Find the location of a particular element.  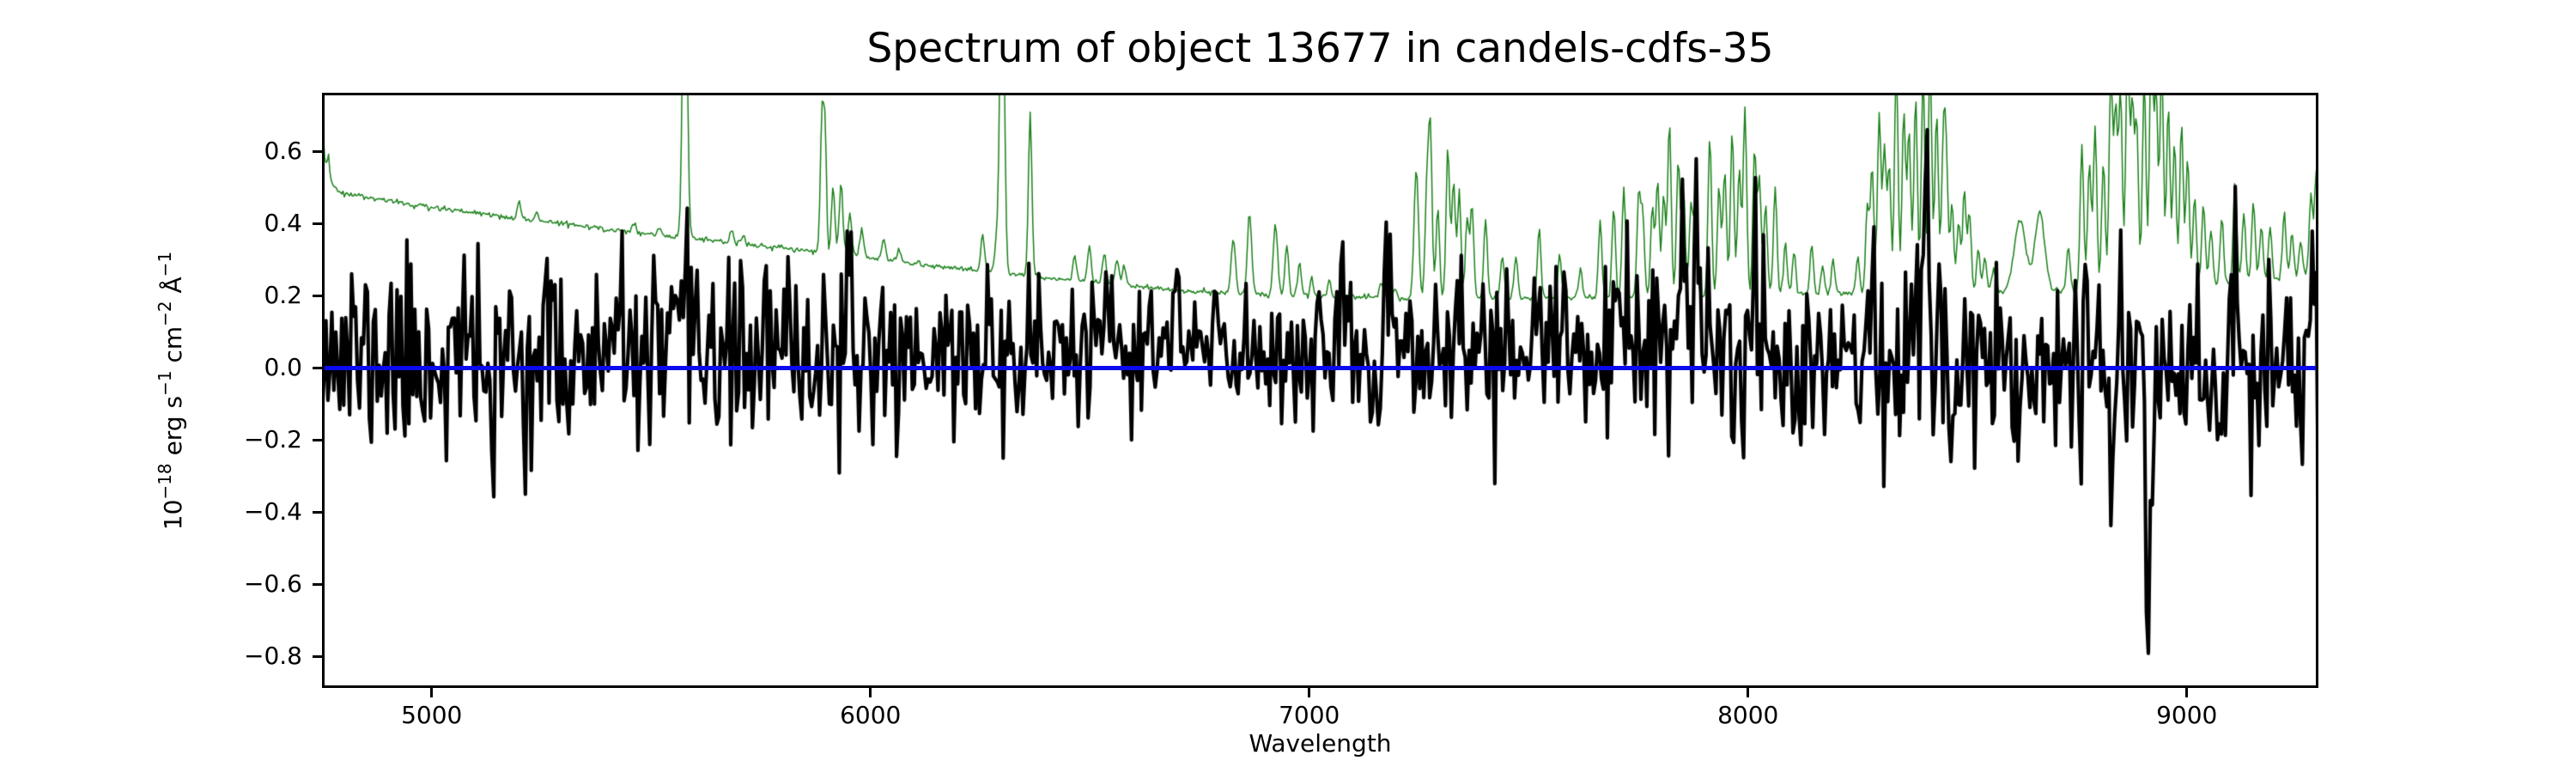

x-tick-label: 6000 is located at coordinates (871, 715).